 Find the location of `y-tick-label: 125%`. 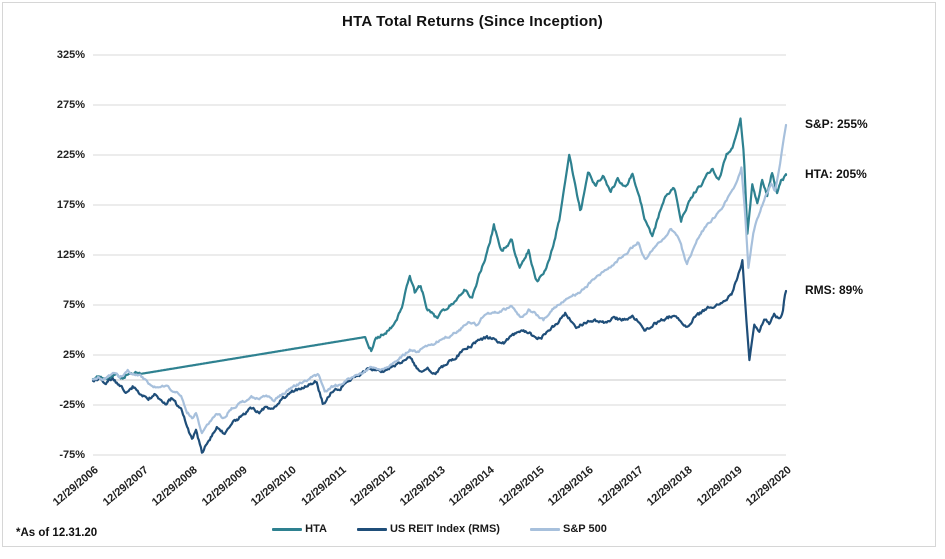

y-tick-label: 125% is located at coordinates (70, 255).